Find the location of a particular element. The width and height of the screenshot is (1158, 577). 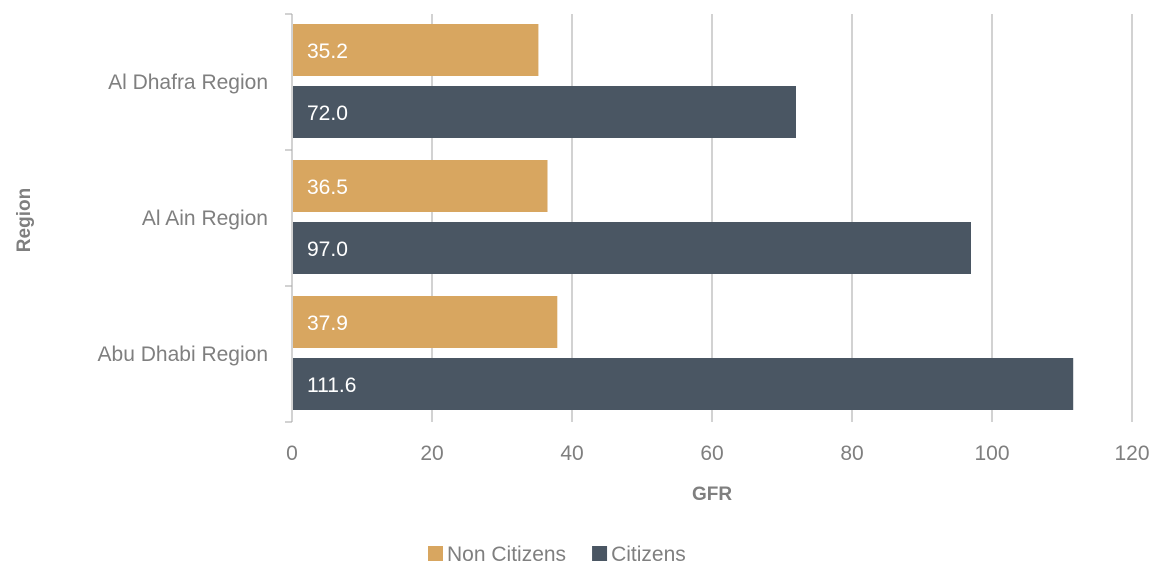

legend-label: Non Citizens is located at coordinates (506, 554).